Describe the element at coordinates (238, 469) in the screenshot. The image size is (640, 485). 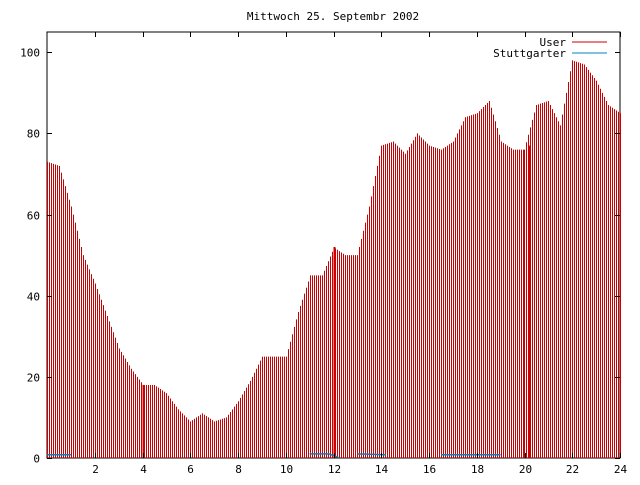
I see `x-tick-label: 8` at that location.